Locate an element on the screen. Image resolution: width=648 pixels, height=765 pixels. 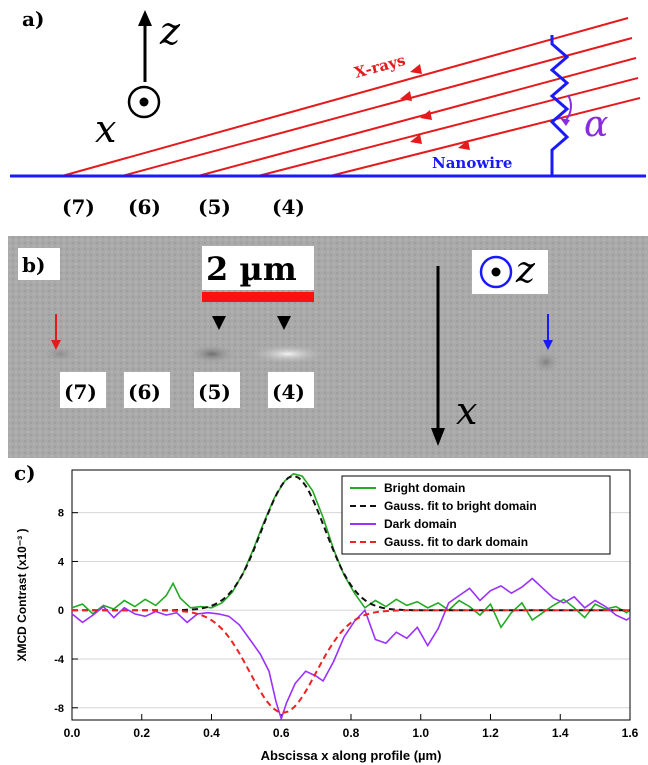
panel-c-label: c) is located at coordinates (25, 473).